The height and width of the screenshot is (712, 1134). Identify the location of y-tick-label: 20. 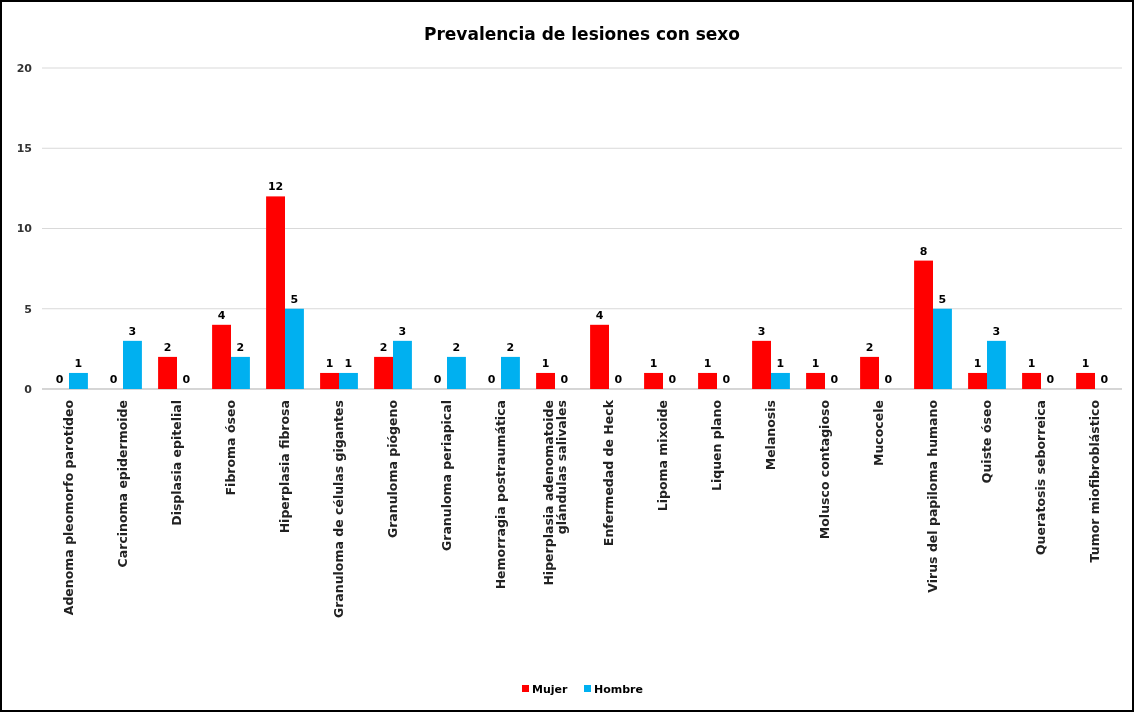
(24, 68).